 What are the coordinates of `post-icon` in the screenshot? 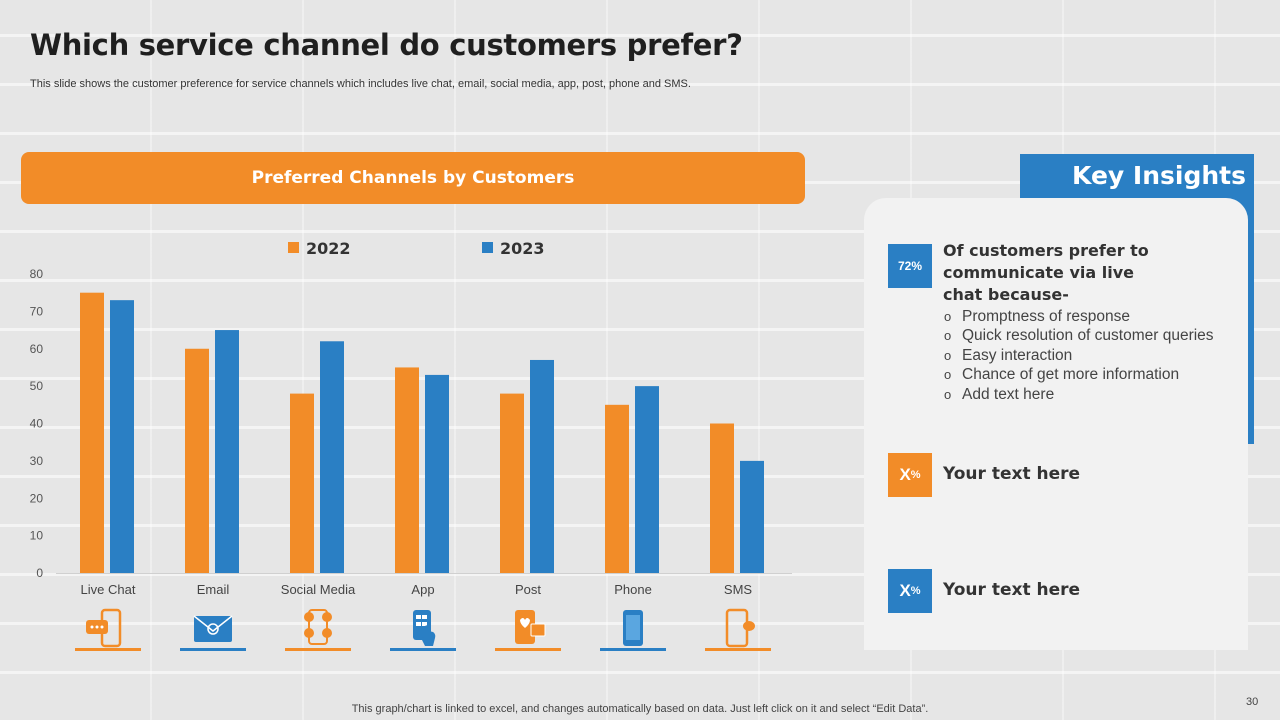 It's located at (530, 627).